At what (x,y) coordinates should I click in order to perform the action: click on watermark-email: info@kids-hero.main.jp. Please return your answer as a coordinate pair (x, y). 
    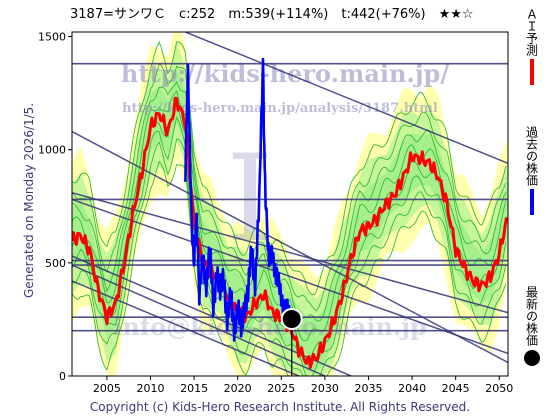
    Looking at the image, I should click on (270, 326).